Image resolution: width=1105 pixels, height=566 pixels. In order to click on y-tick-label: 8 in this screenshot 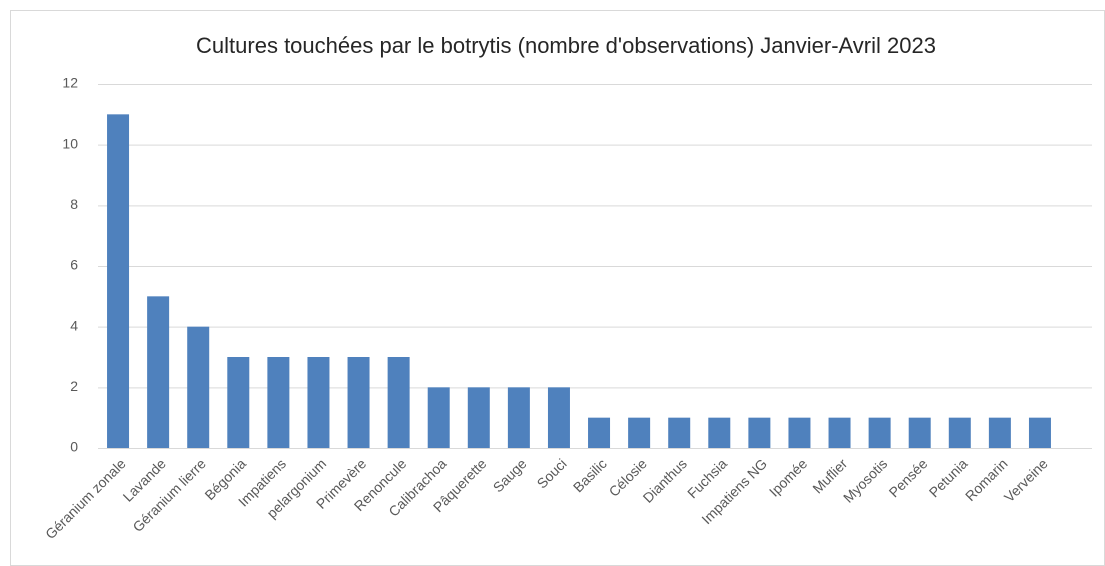, I will do `click(74, 204)`.